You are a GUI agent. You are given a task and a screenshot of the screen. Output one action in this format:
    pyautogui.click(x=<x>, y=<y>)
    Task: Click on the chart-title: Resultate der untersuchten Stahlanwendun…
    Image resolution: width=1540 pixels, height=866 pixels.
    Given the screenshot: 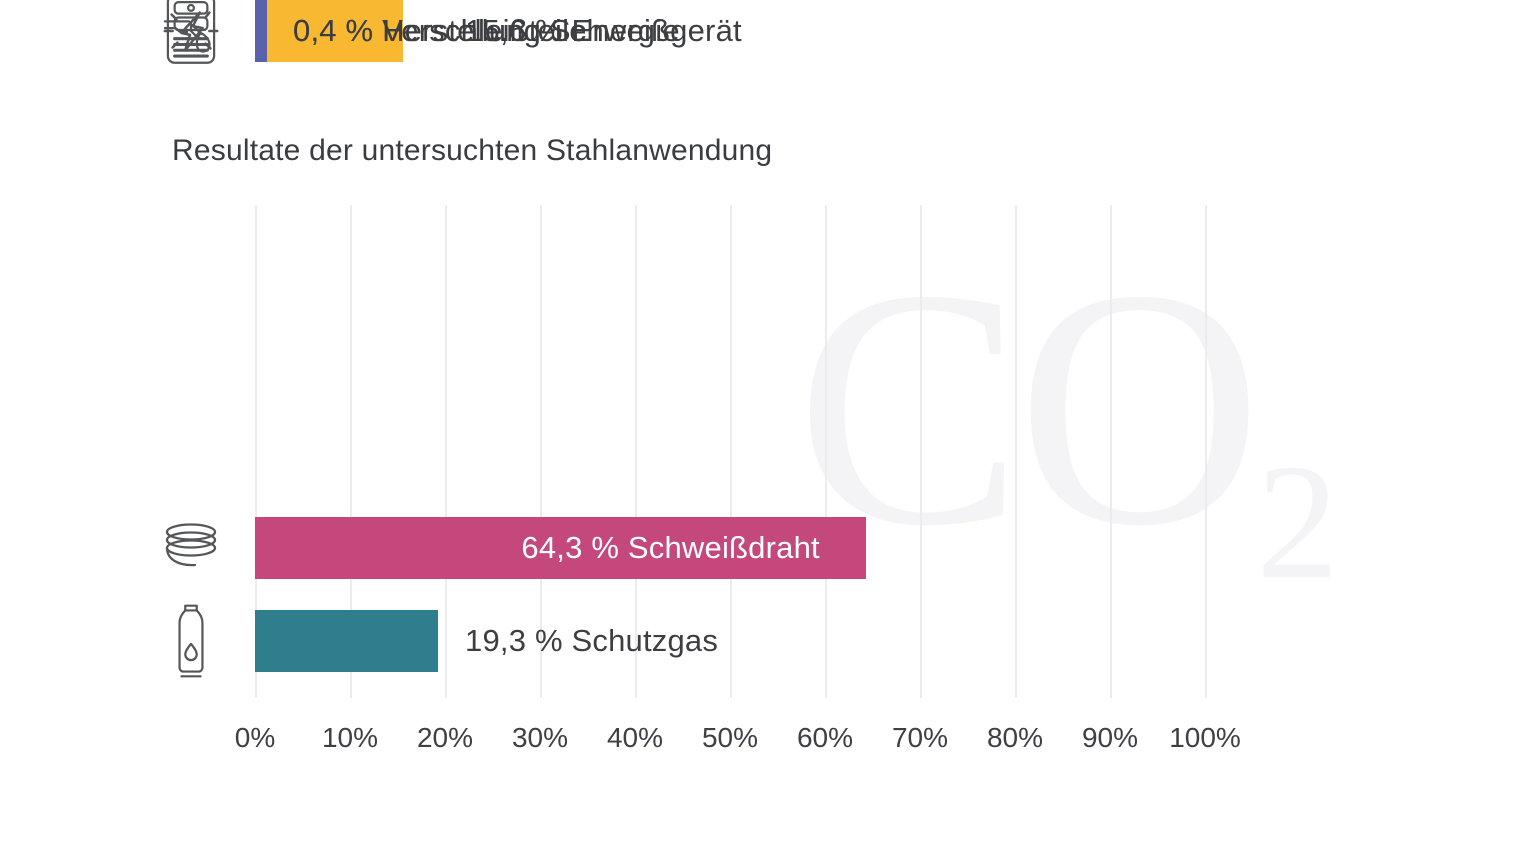 What is the action you would take?
    pyautogui.click(x=472, y=150)
    